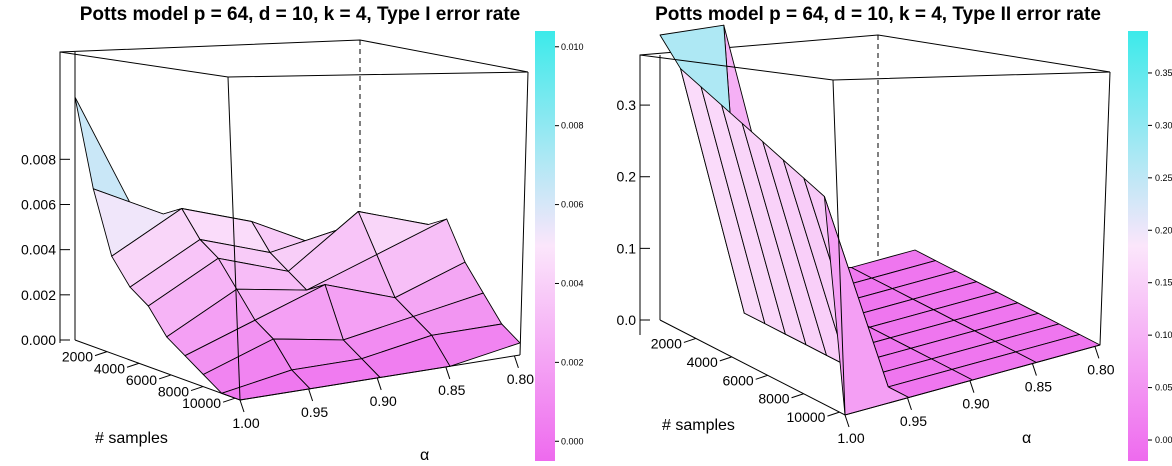  What do you see at coordinates (1163, 125) in the screenshot?
I see `colorbar-tick-label: 0.30` at bounding box center [1163, 125].